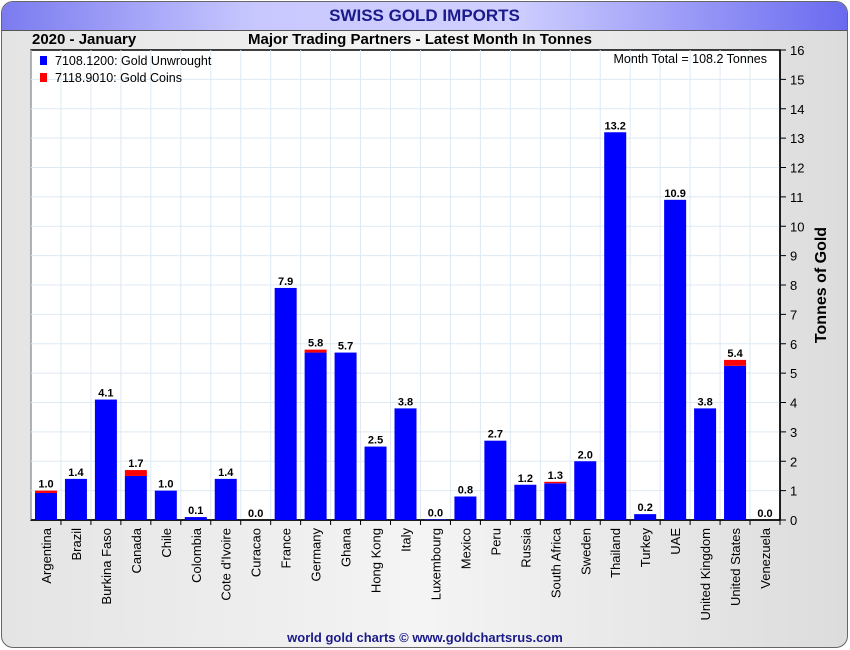  What do you see at coordinates (615, 126) in the screenshot?
I see `data-label: 13.2` at bounding box center [615, 126].